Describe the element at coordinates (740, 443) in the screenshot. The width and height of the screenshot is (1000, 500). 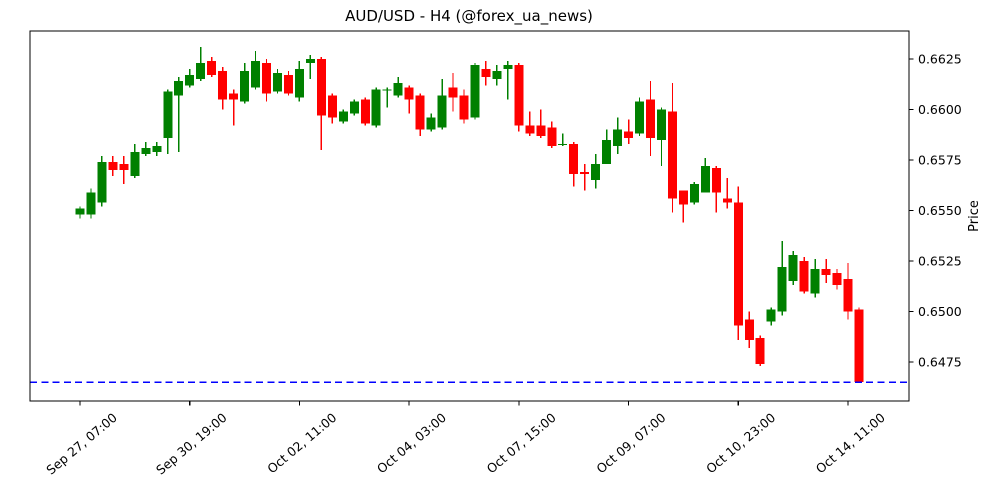
I see `x-tick-label: Oct 10, 23:00` at that location.